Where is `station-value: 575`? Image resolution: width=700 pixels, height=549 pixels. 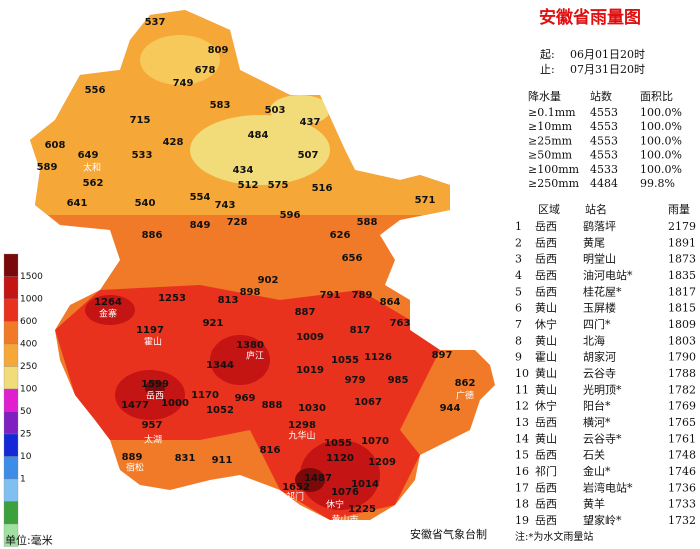
station-value: 575 is located at coordinates (278, 185).